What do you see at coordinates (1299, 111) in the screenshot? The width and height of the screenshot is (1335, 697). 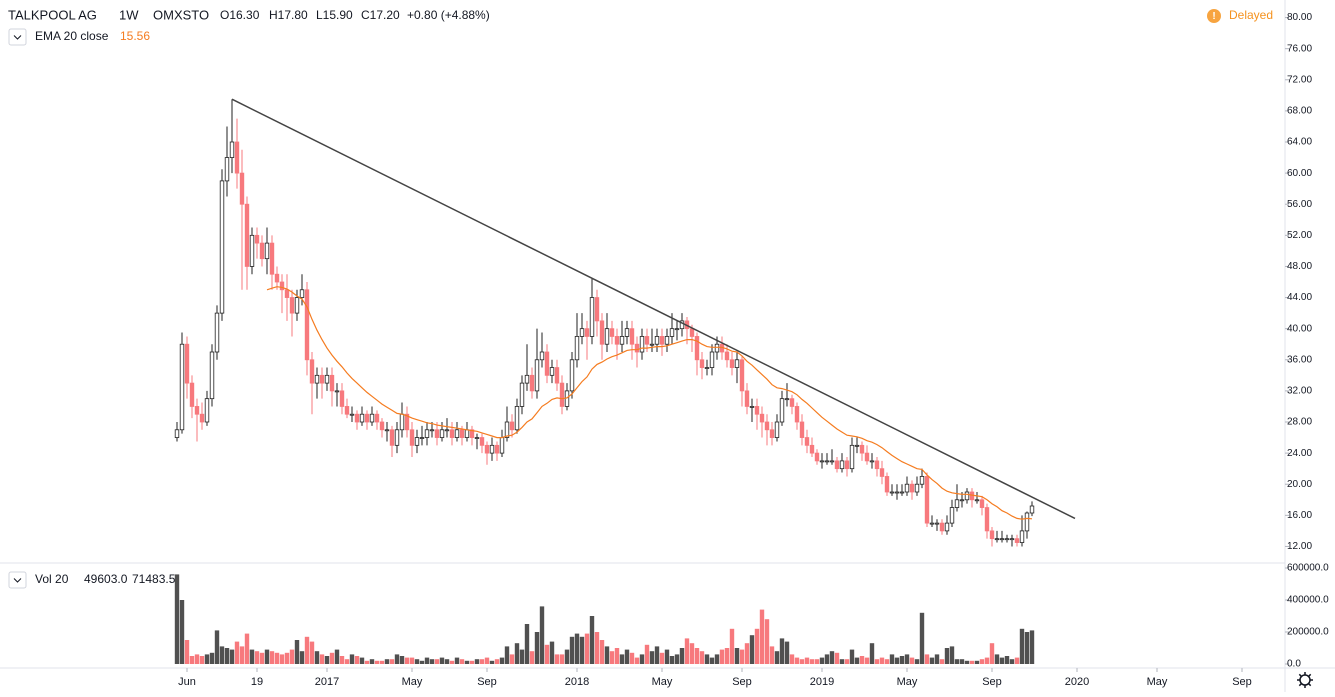 I see `y-tick-label: 68.00` at bounding box center [1299, 111].